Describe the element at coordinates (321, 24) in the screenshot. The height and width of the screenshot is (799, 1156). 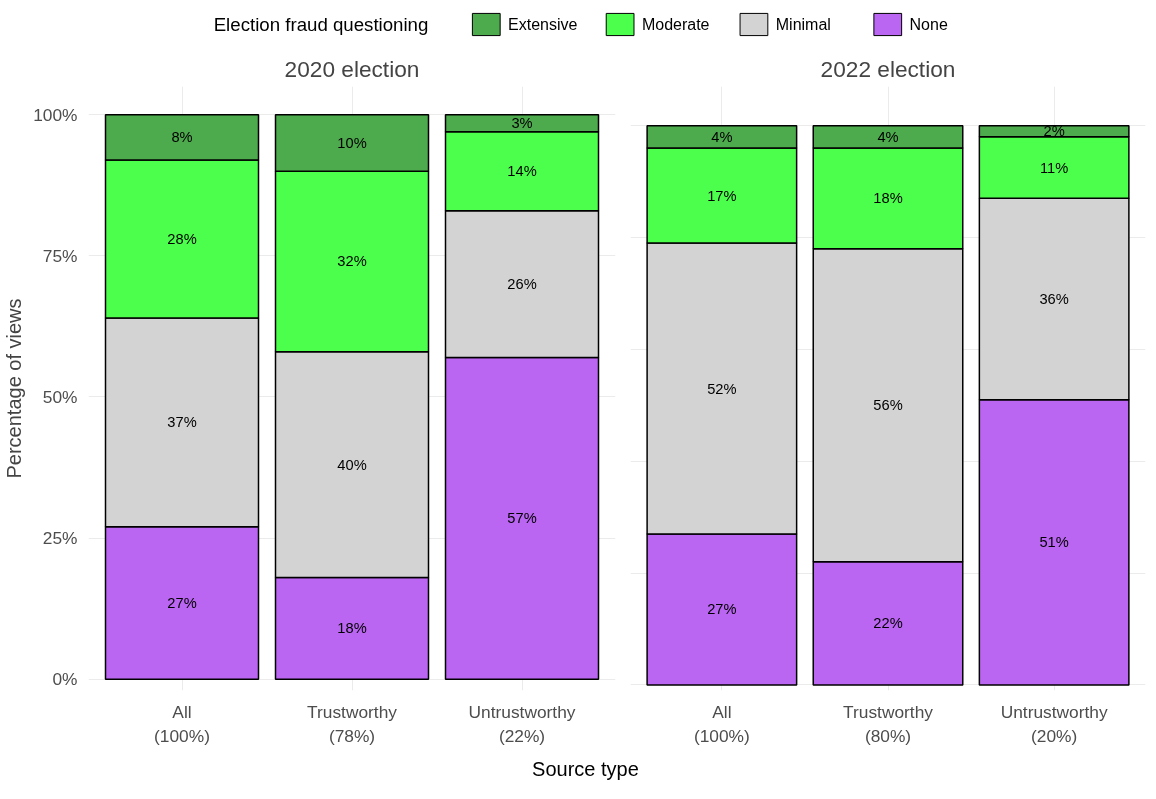
I see `legend-title: Election fraud questioning` at that location.